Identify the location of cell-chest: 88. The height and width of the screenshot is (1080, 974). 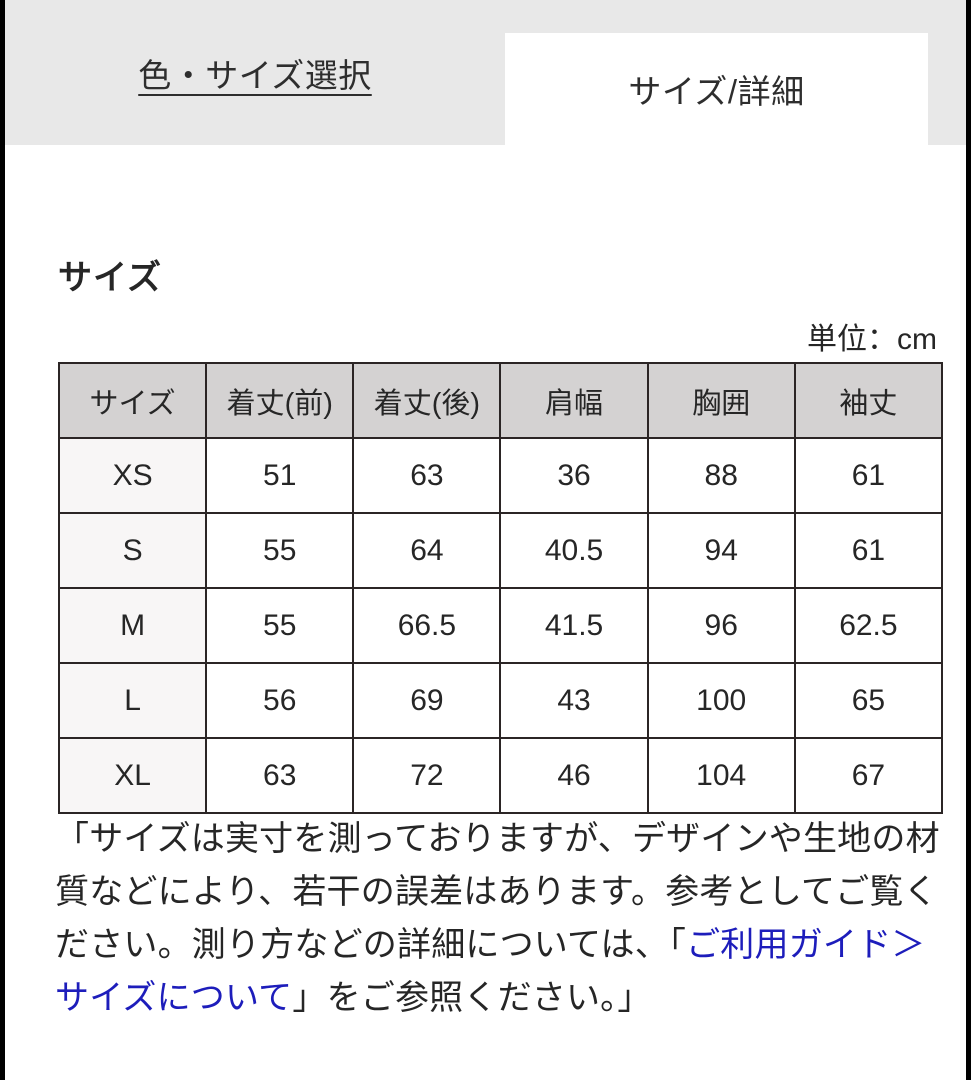
(721, 475).